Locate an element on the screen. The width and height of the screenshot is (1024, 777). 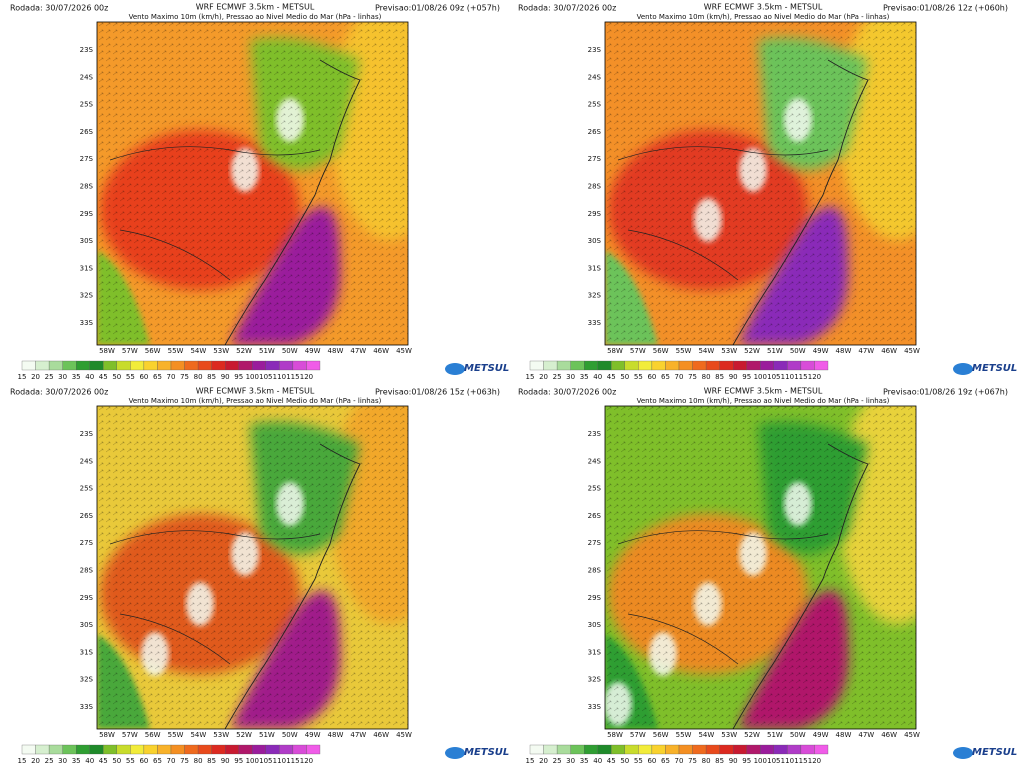
lon-label: 53W is located at coordinates (729, 735).